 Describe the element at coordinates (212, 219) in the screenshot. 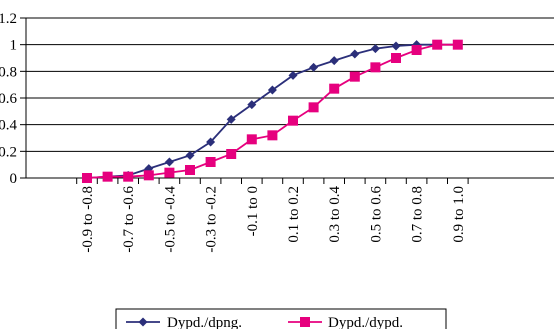

I see `x-tick-label: -0.3 to -0.2` at that location.